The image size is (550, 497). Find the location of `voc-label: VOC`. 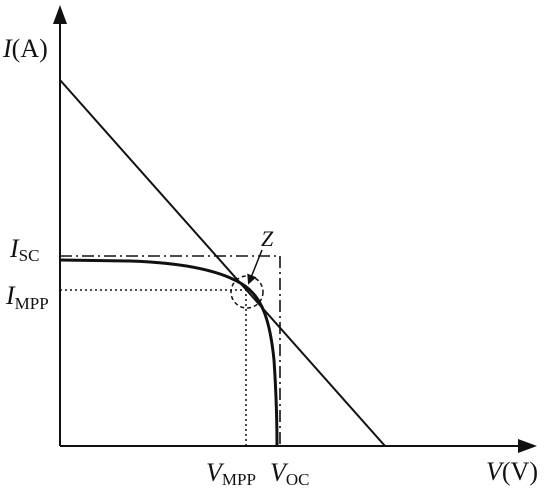

voc-label: VOC is located at coordinates (290, 473).